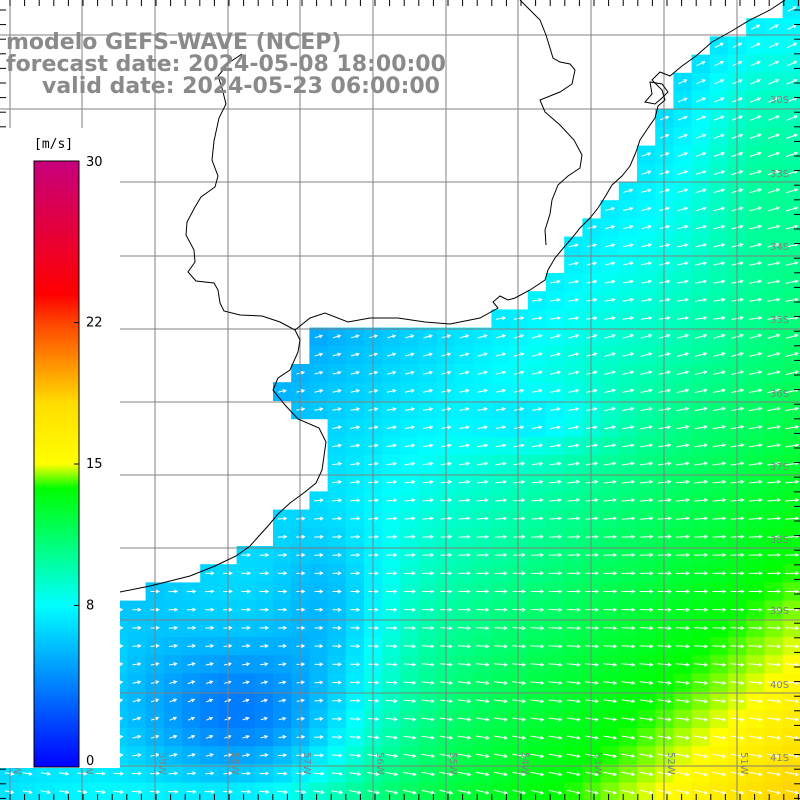 The height and width of the screenshot is (800, 800). I want to click on longitude-label: 53W, so click(597, 763).